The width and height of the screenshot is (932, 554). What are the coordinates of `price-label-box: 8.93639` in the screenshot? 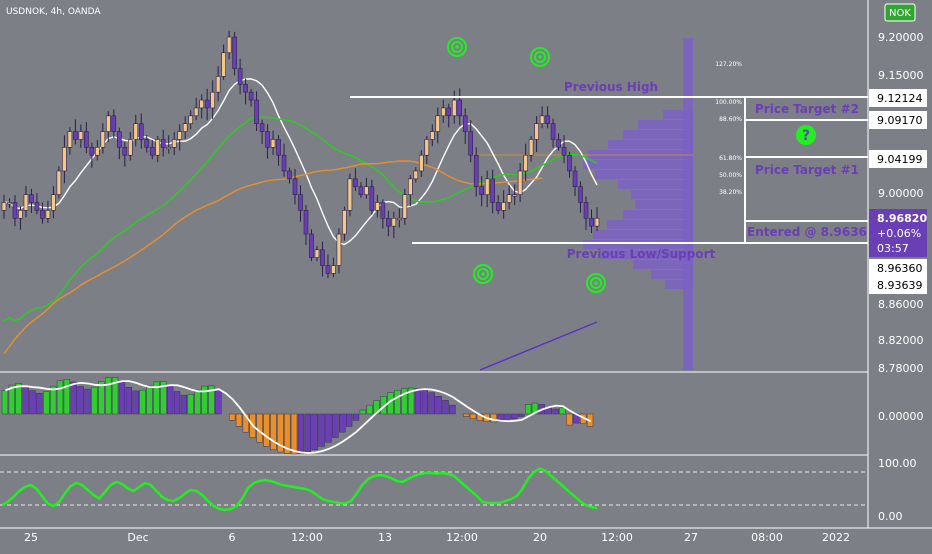 It's located at (898, 285).